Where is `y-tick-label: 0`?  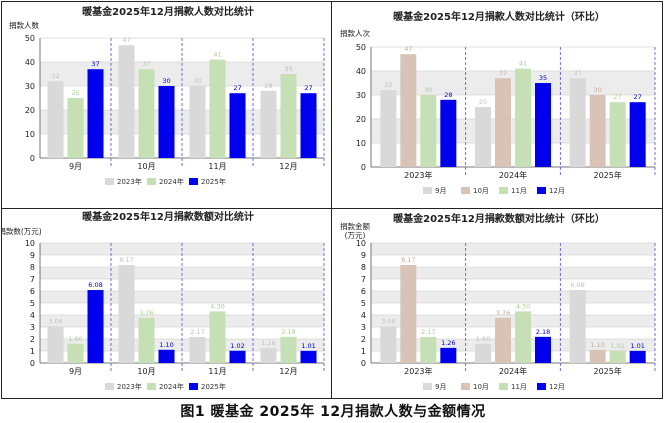 y-tick-label: 0 is located at coordinates (32, 363).